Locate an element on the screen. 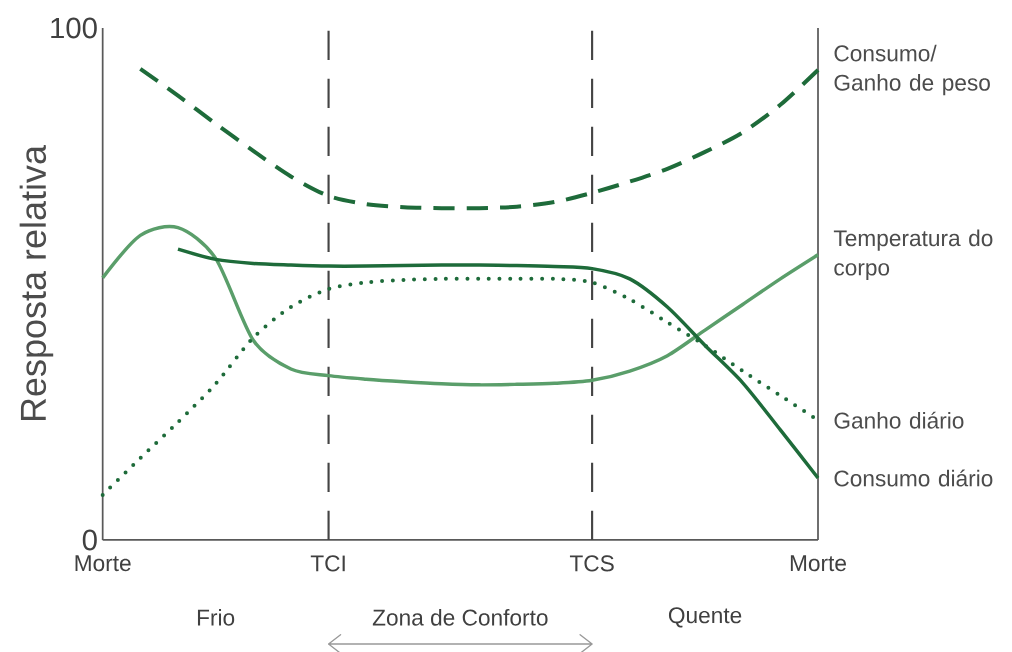 The width and height of the screenshot is (1012, 652). x-tick-label: TCI is located at coordinates (327, 563).